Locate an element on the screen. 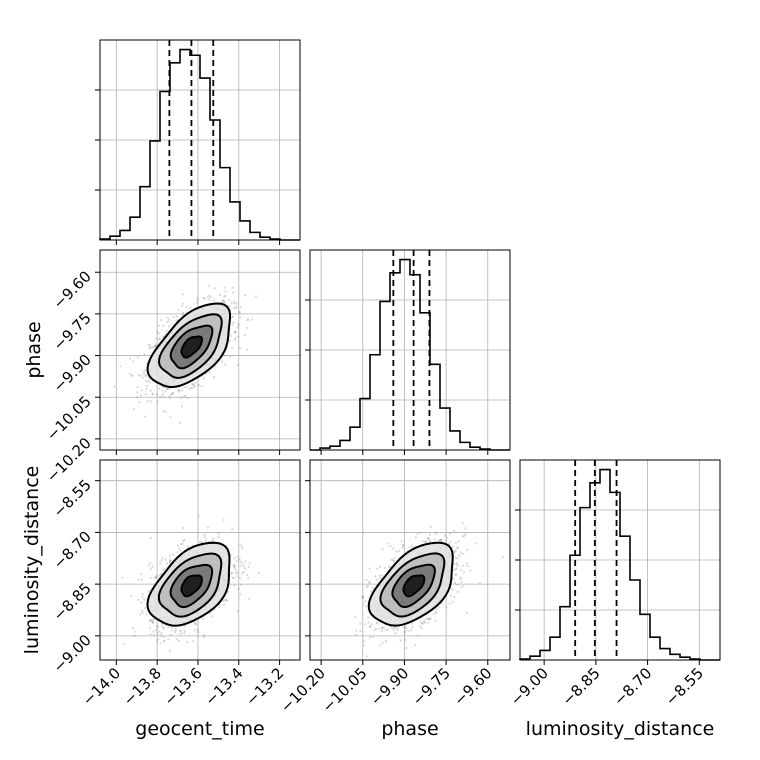 The image size is (760, 760). y-axis-label-phase: phase is located at coordinates (34, 349).